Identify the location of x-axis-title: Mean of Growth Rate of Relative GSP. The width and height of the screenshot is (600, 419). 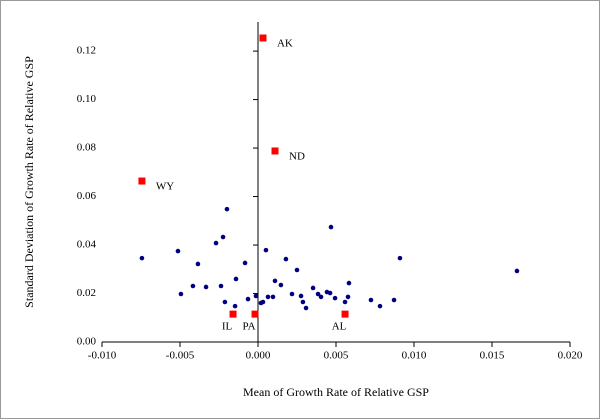
(336, 392).